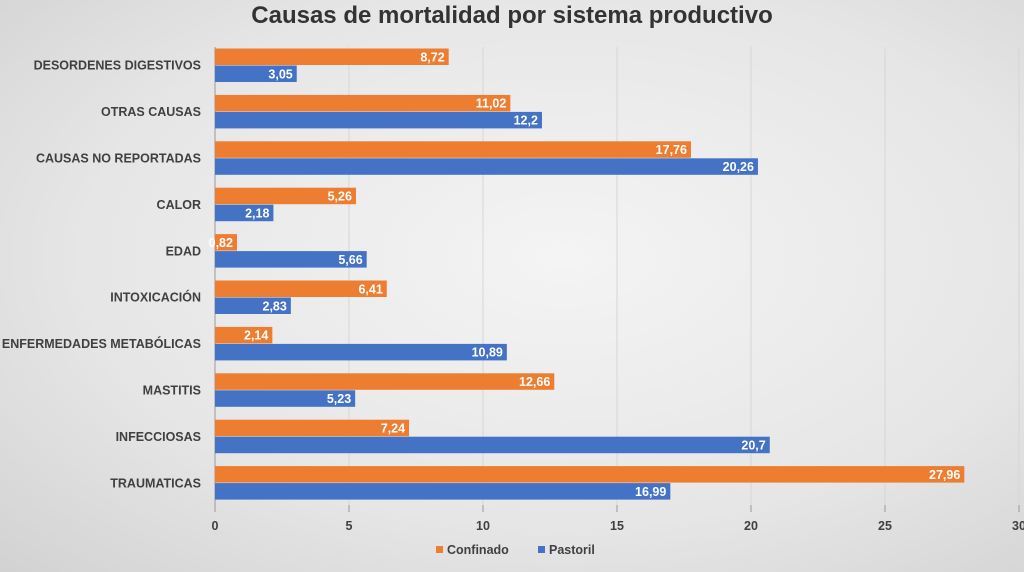 Image resolution: width=1024 pixels, height=572 pixels. What do you see at coordinates (221, 243) in the screenshot?
I see `data-label: 0,82` at bounding box center [221, 243].